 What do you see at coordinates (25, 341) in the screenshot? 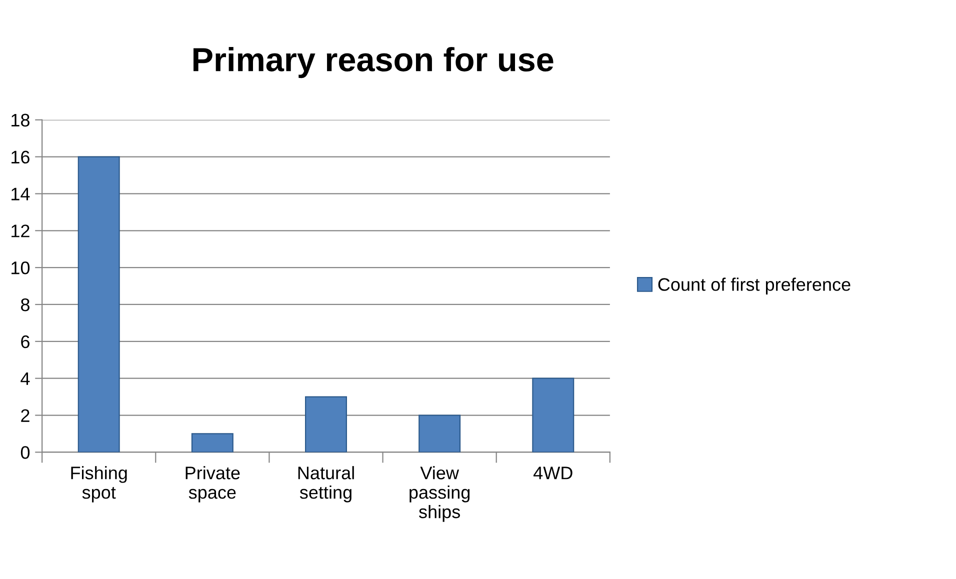
I see `y-tick-label: 6` at bounding box center [25, 341].